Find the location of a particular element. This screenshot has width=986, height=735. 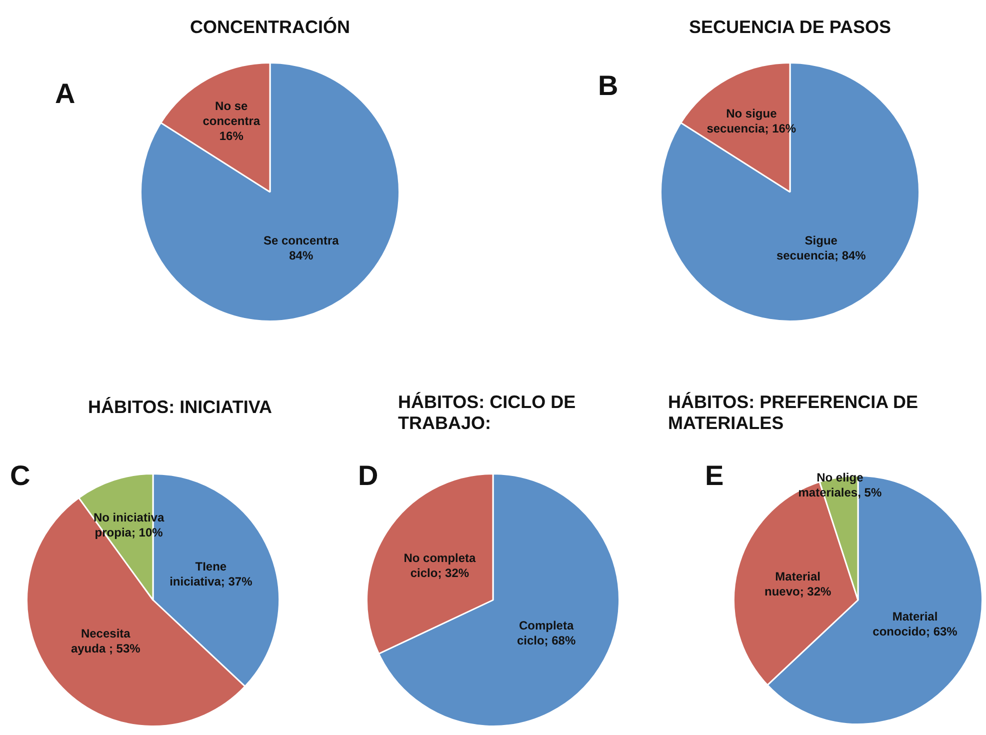

text: A is located at coordinates (65, 94).